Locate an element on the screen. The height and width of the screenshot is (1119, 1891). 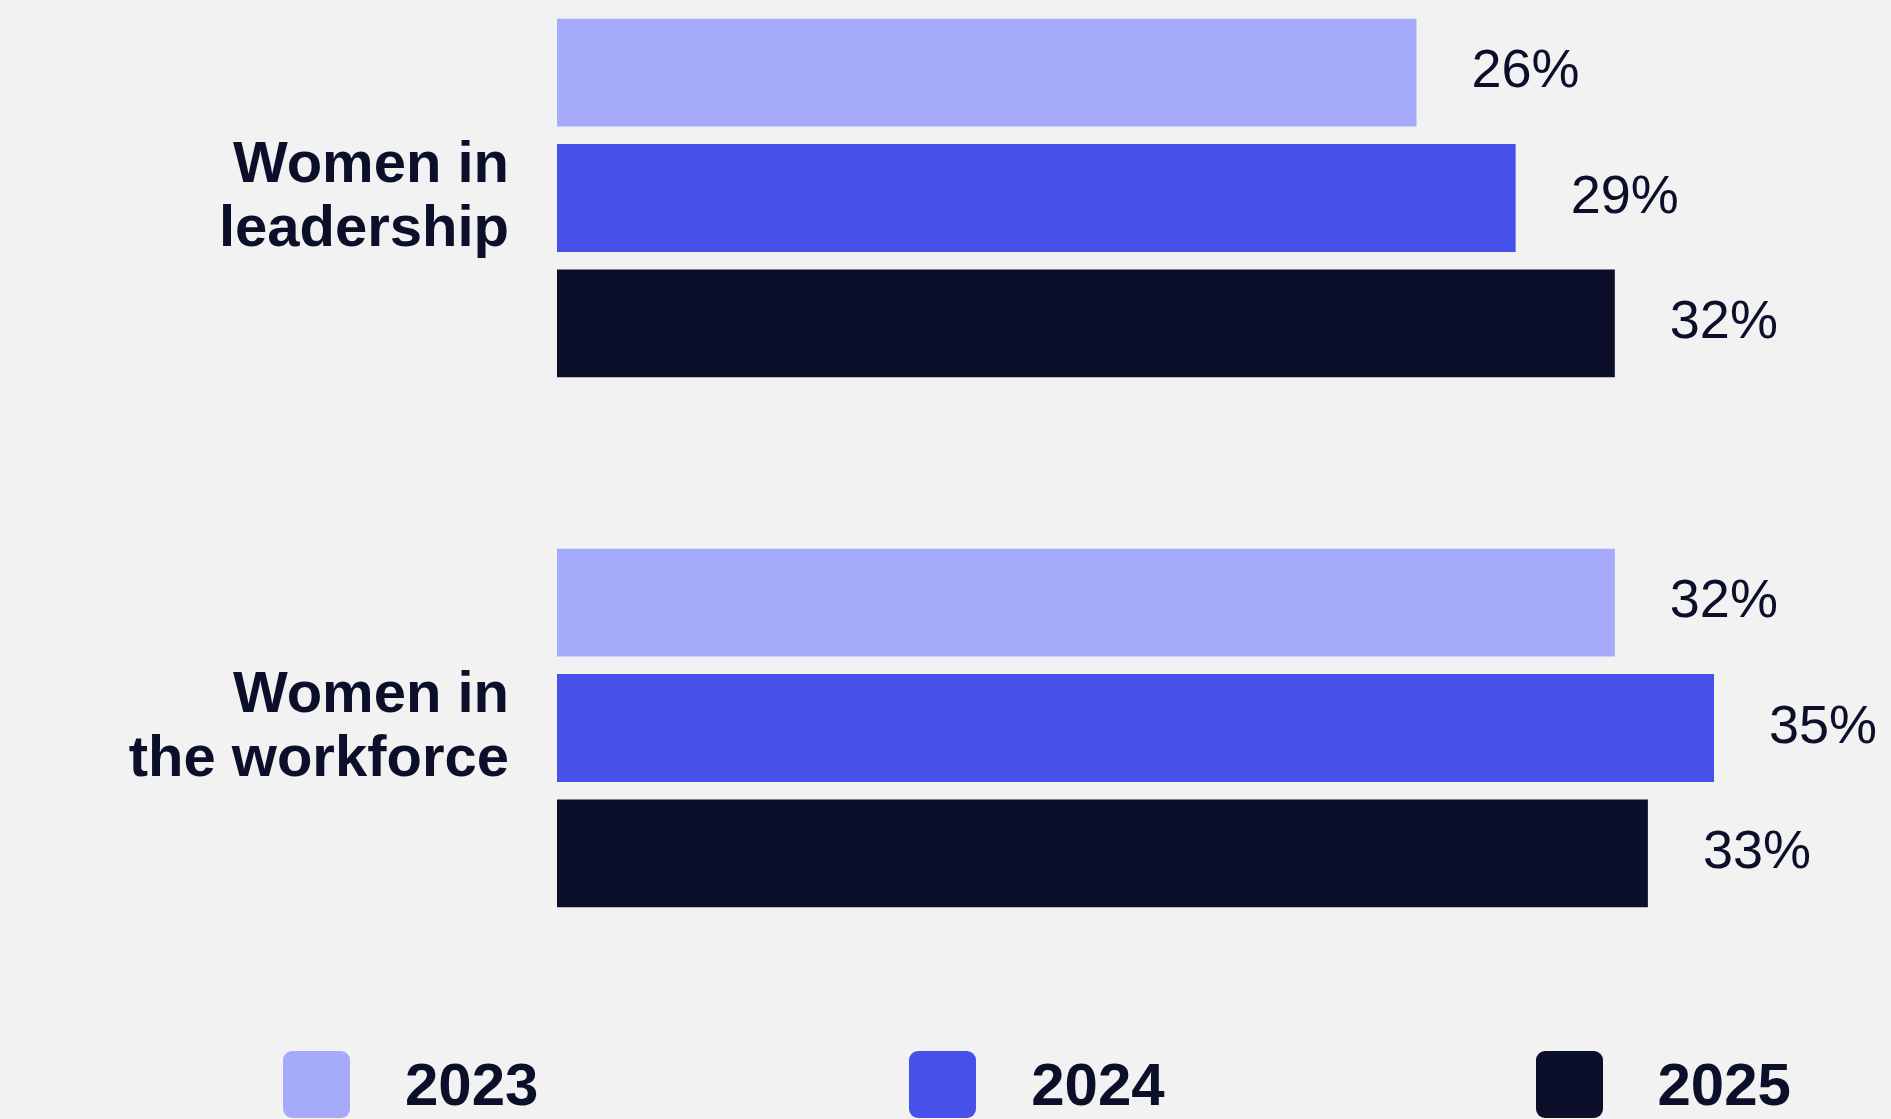
data-label: 33% is located at coordinates (1756, 849).